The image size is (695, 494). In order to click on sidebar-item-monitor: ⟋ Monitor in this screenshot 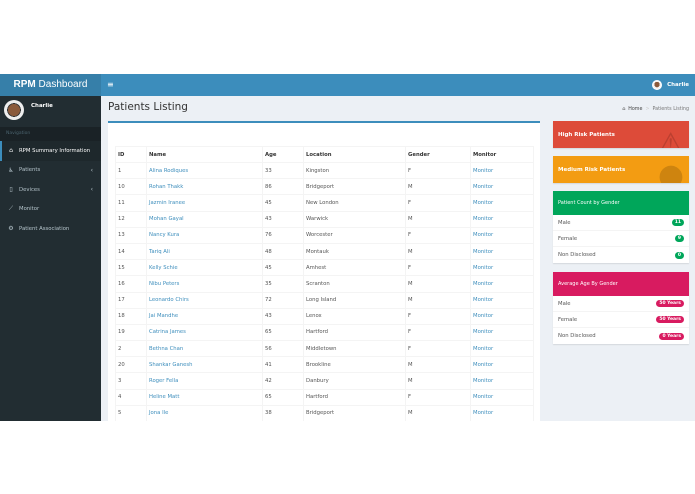, I will do `click(50, 210)`.